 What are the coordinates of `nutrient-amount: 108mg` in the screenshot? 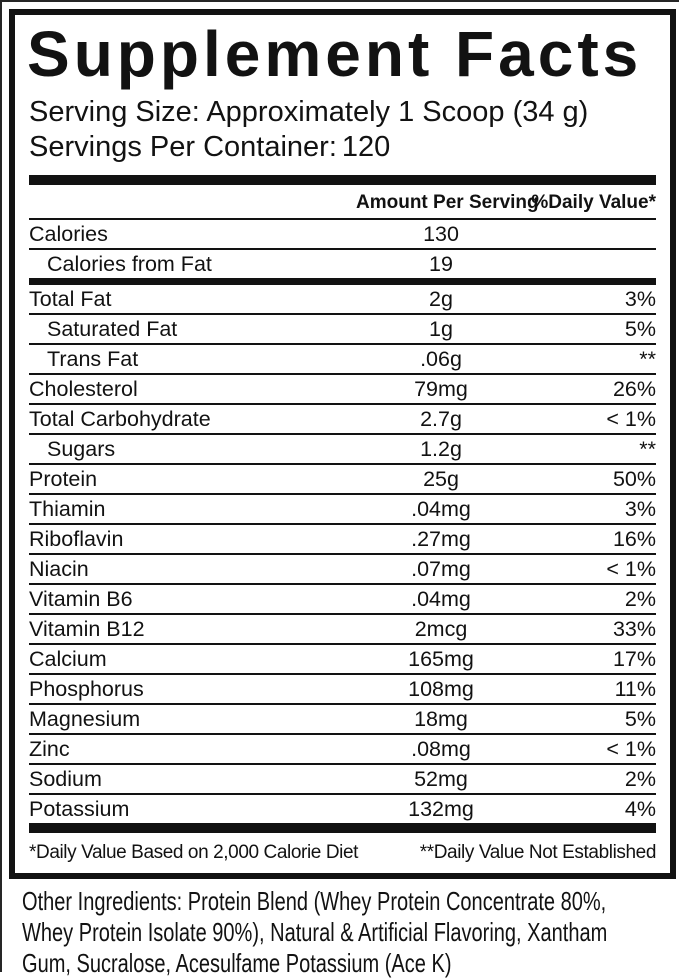 It's located at (441, 689).